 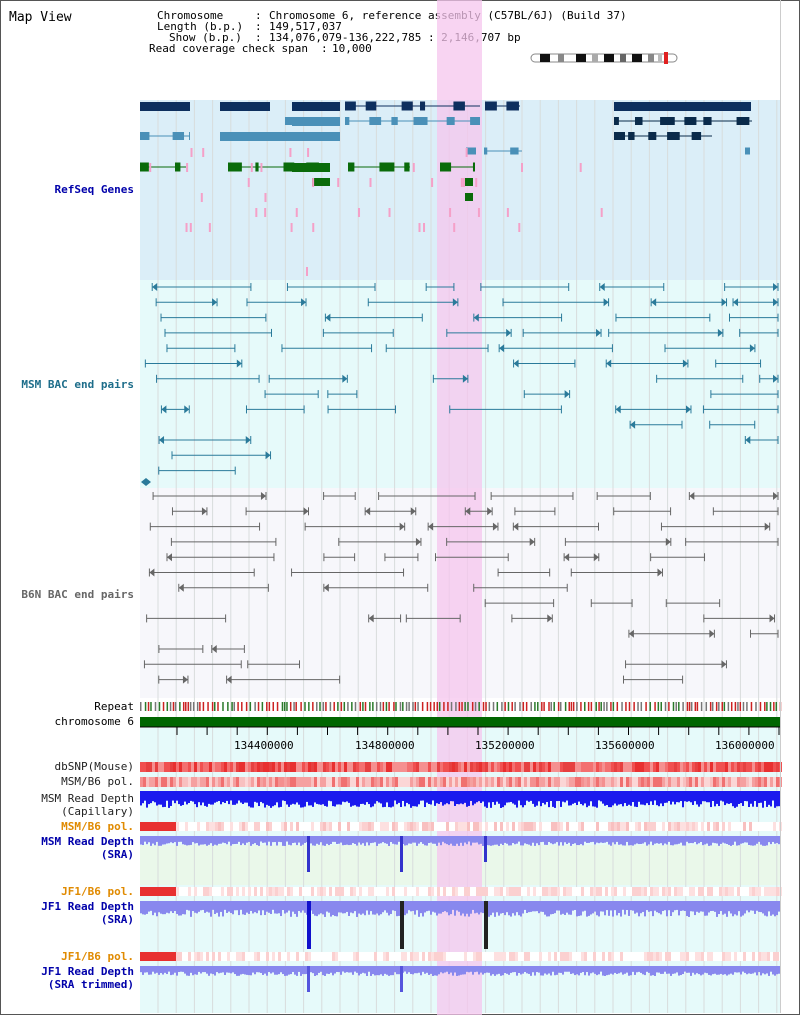 What do you see at coordinates (94, 766) in the screenshot?
I see `label-dbsnp: dbSNP(Mouse)` at bounding box center [94, 766].